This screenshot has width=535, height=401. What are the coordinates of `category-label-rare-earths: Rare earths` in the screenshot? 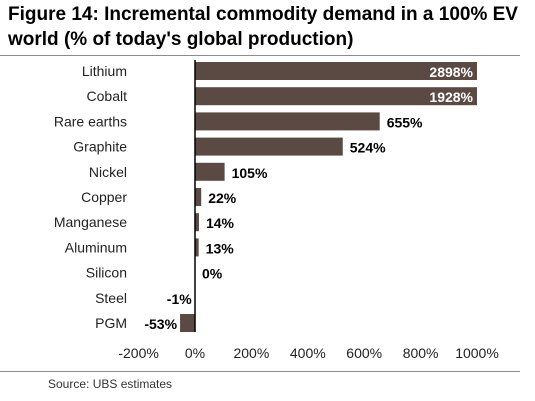 It's located at (90, 121).